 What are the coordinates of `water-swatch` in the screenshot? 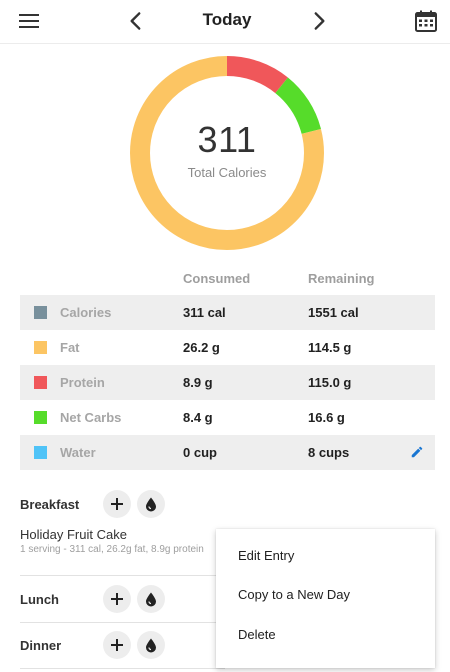 It's located at (40, 452).